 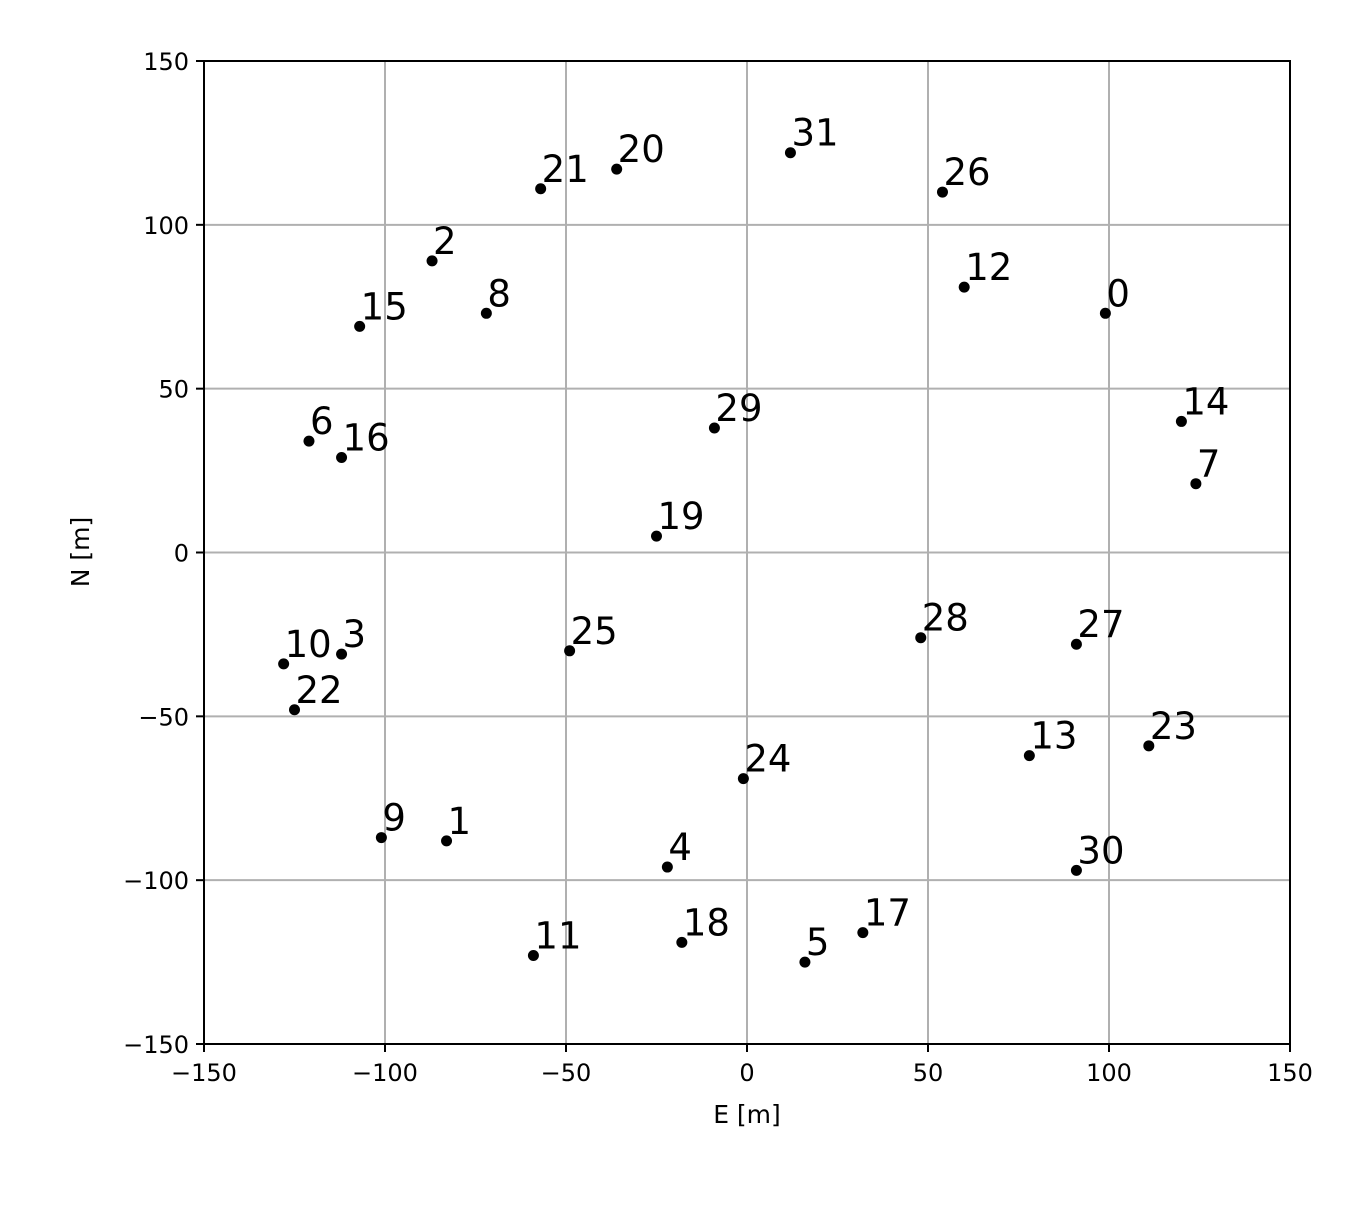 What do you see at coordinates (747, 1114) in the screenshot?
I see `x-axis-label: E [m]` at bounding box center [747, 1114].